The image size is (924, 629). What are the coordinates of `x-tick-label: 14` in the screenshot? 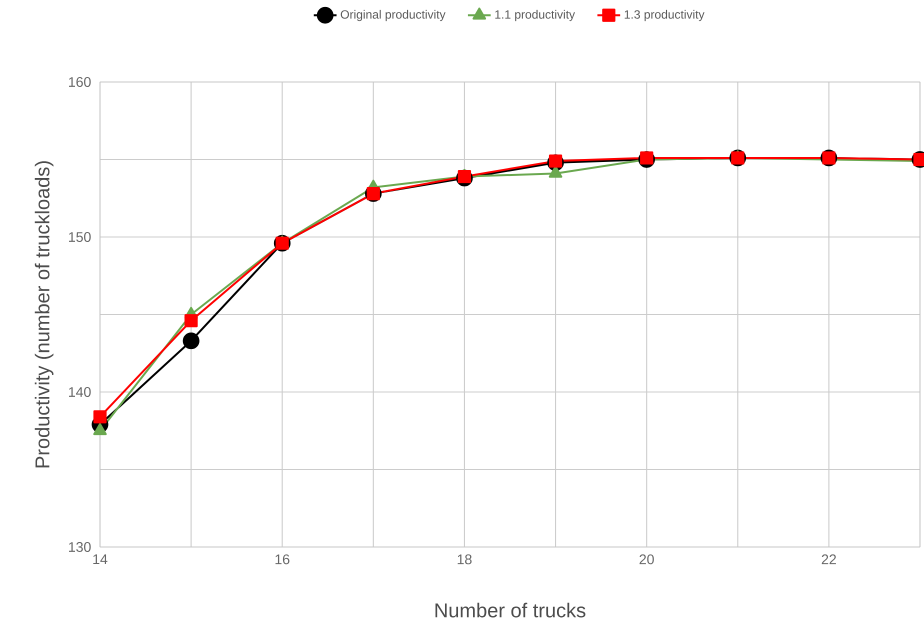 It's located at (100, 559).